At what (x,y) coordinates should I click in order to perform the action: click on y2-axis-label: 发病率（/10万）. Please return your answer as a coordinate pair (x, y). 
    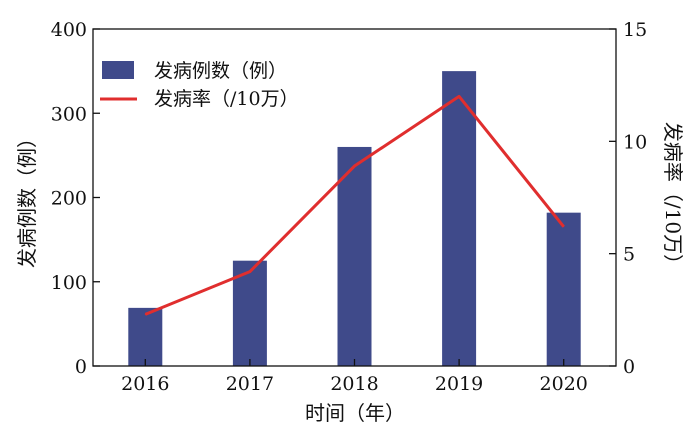
    Looking at the image, I should click on (673, 198).